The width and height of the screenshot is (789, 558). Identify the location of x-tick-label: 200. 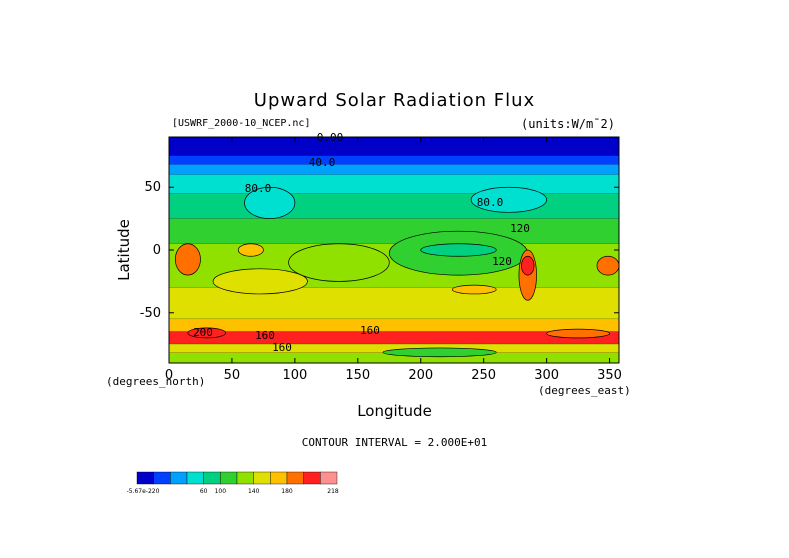
(420, 375).